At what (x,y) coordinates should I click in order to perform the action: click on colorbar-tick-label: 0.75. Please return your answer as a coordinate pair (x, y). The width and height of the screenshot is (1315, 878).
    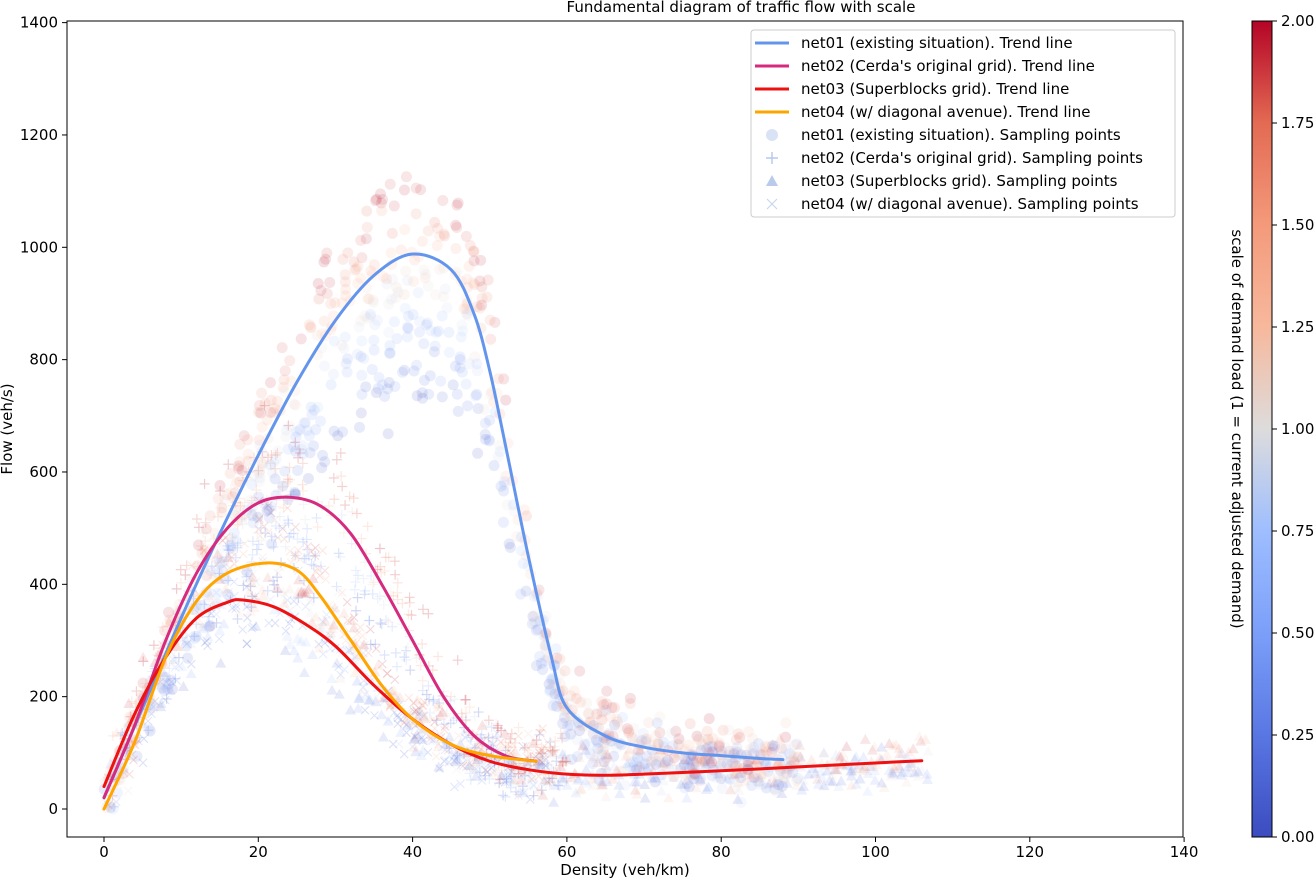
    Looking at the image, I should click on (1297, 531).